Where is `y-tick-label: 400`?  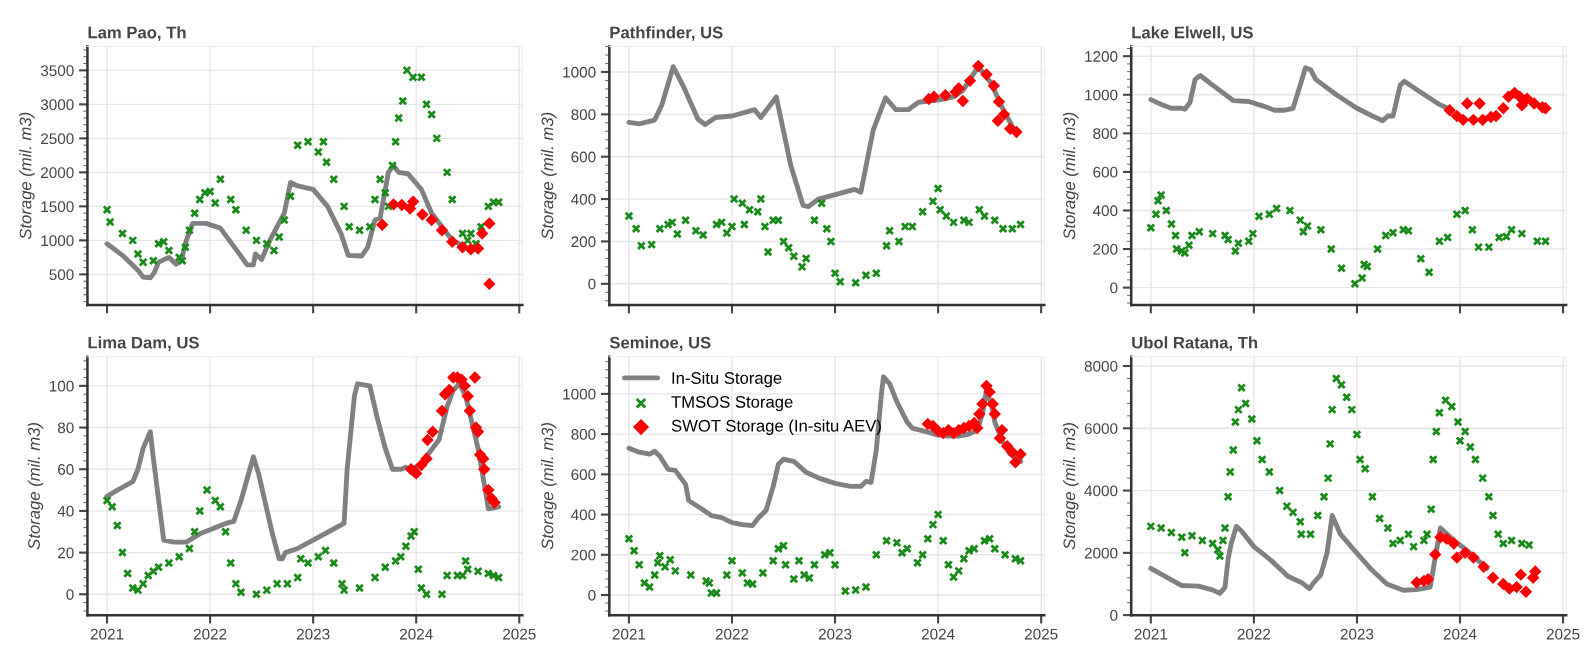 y-tick-label: 400 is located at coordinates (583, 199).